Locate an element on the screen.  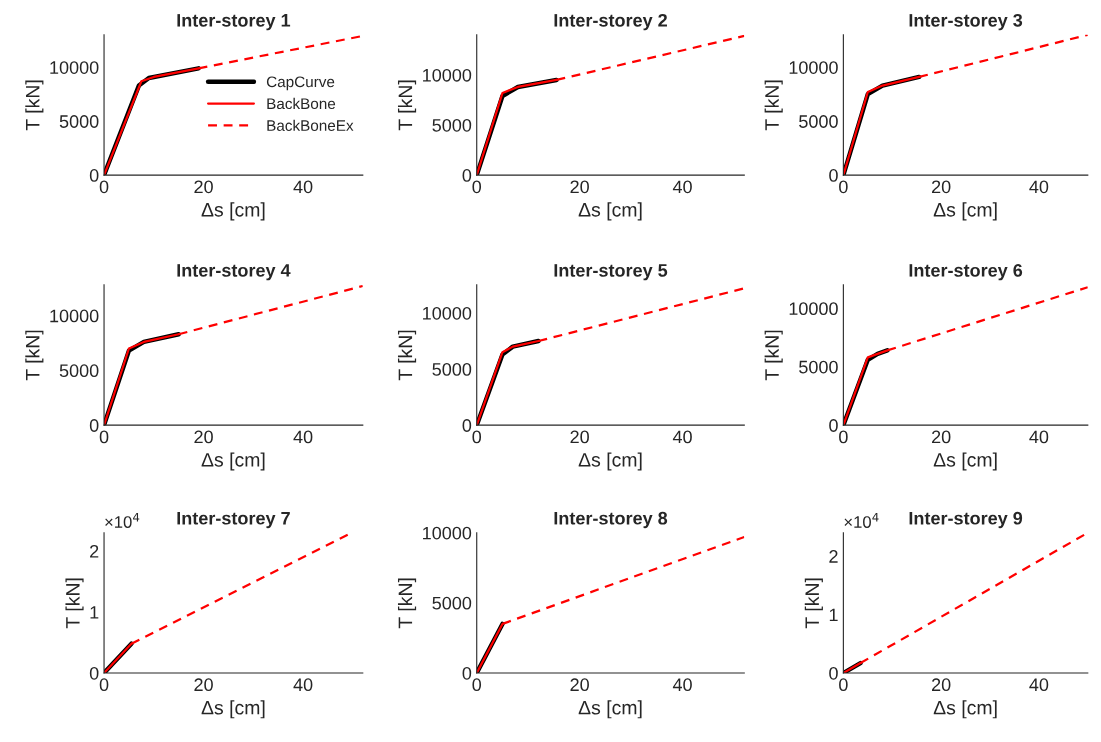
chart-title: Inter-storey 7 is located at coordinates (233, 520).